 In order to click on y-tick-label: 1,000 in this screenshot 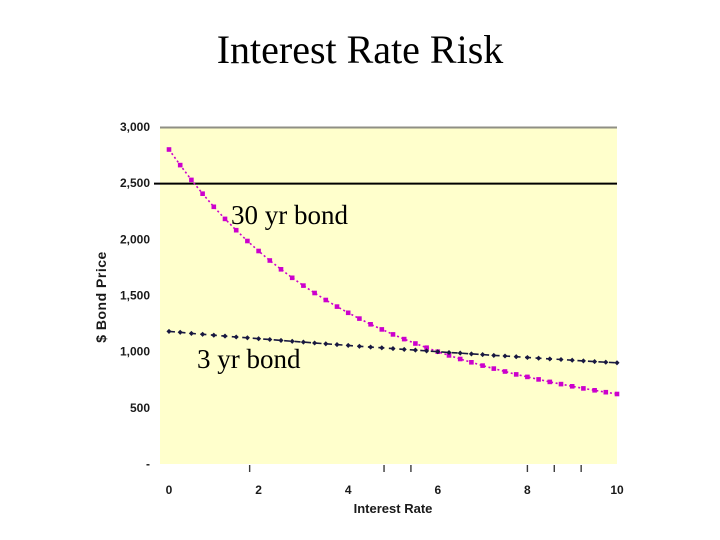, I will do `click(135, 352)`.